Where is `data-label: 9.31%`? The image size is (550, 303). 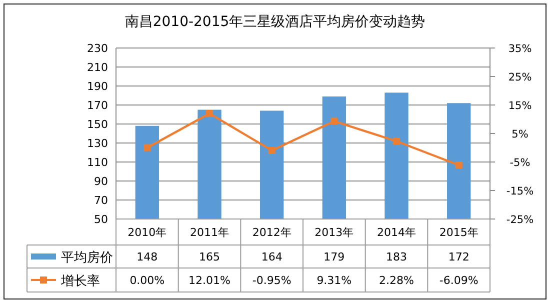 data-label: 9.31% is located at coordinates (334, 280).